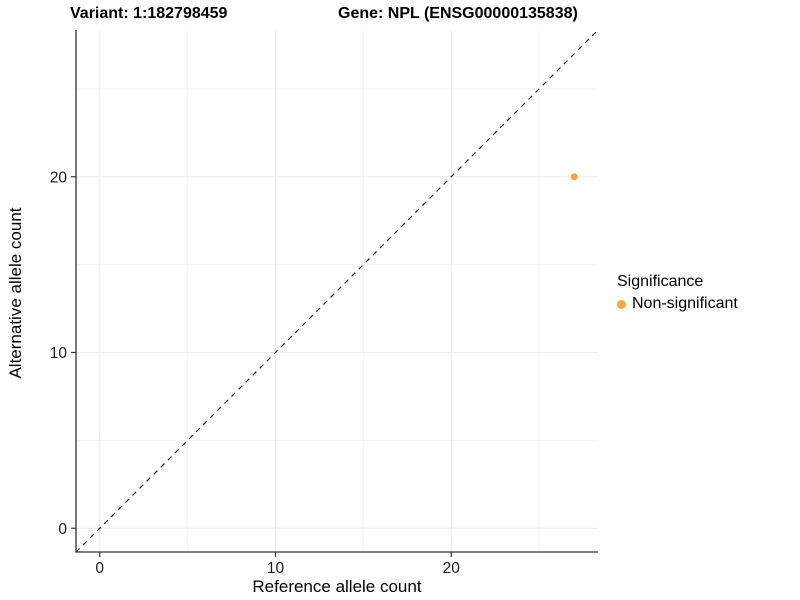 The width and height of the screenshot is (800, 600). Describe the element at coordinates (59, 353) in the screenshot. I see `y-tick-label: 10` at that location.